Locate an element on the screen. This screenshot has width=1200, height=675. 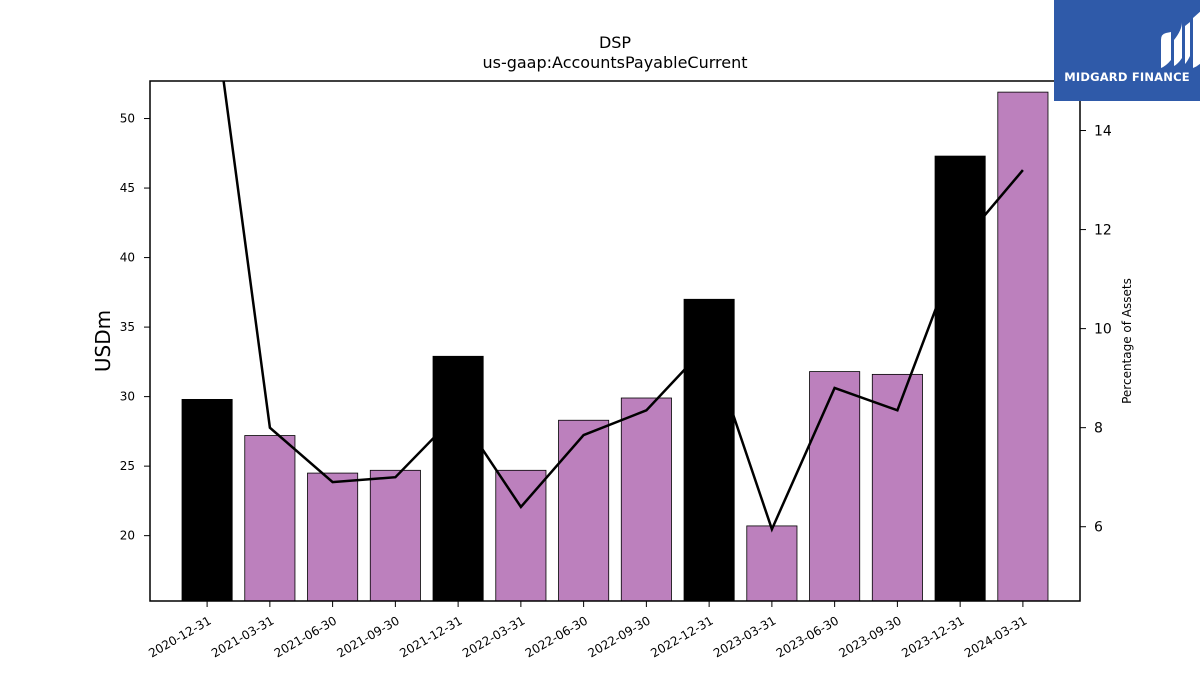
x-tick-label: 2022-12-31 is located at coordinates (681, 636).